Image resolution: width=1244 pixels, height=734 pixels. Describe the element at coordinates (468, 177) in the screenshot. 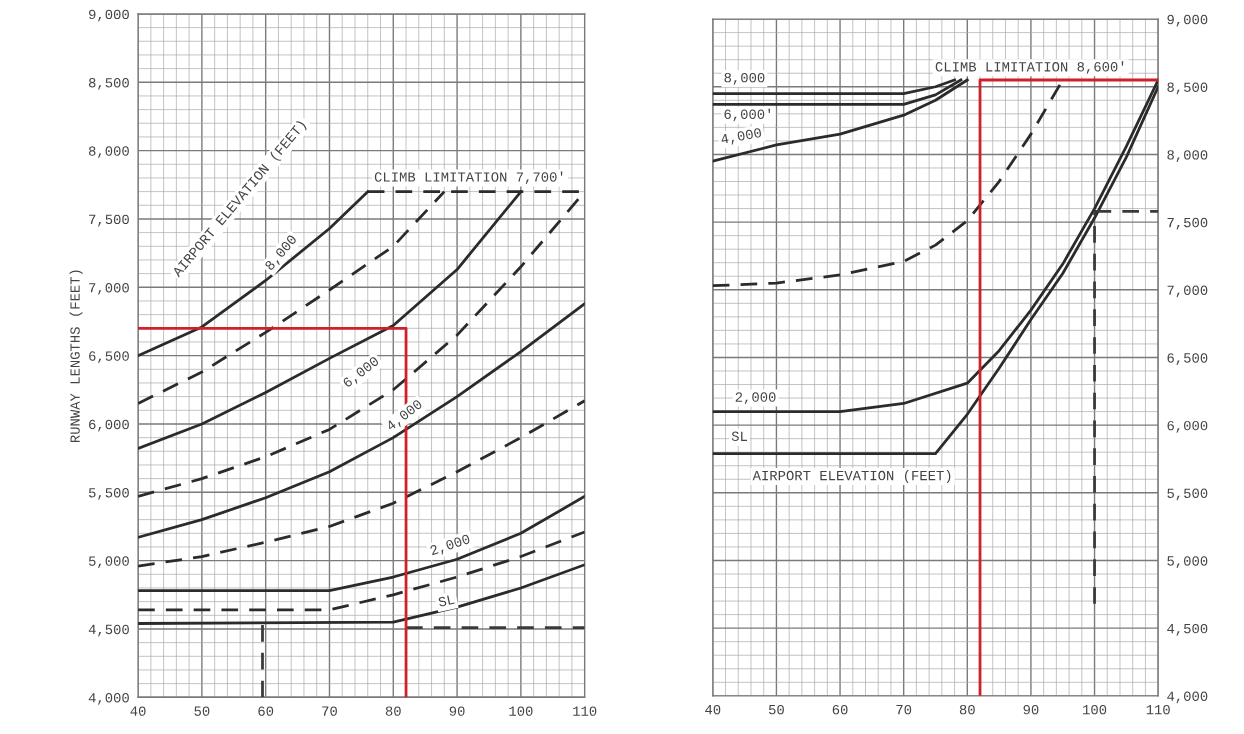

I see `annotation: CLIMB LIMITATION 7,700'` at that location.